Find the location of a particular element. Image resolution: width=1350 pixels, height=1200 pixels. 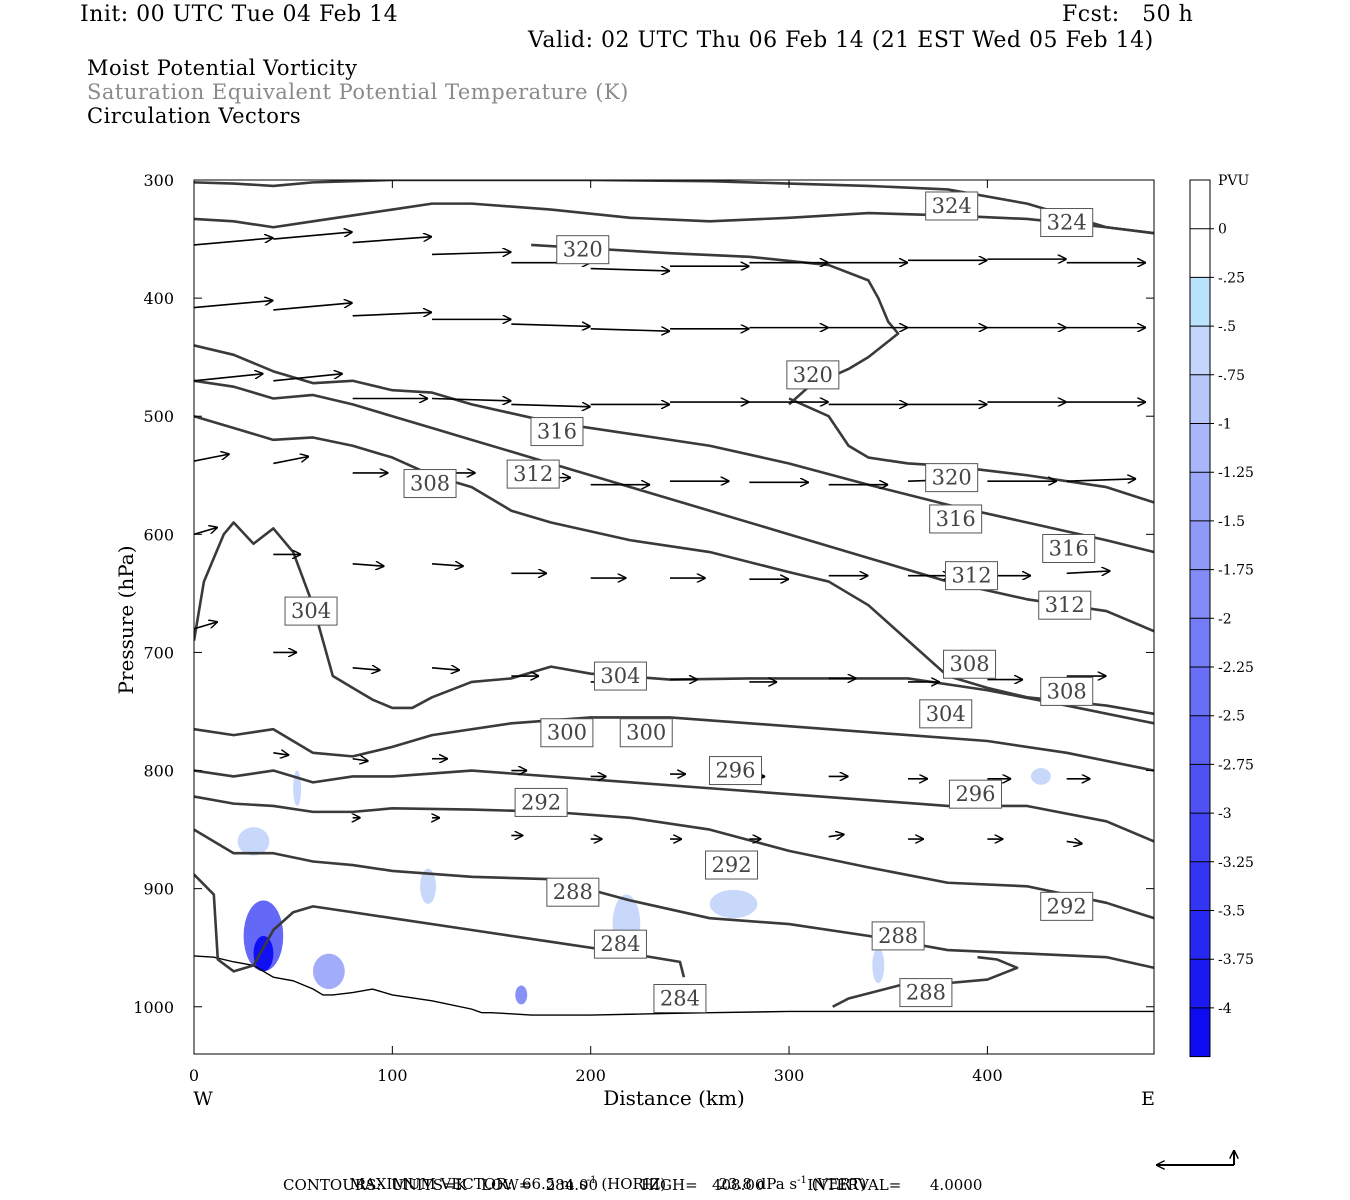

y-tick-label: 500 is located at coordinates (158, 416).